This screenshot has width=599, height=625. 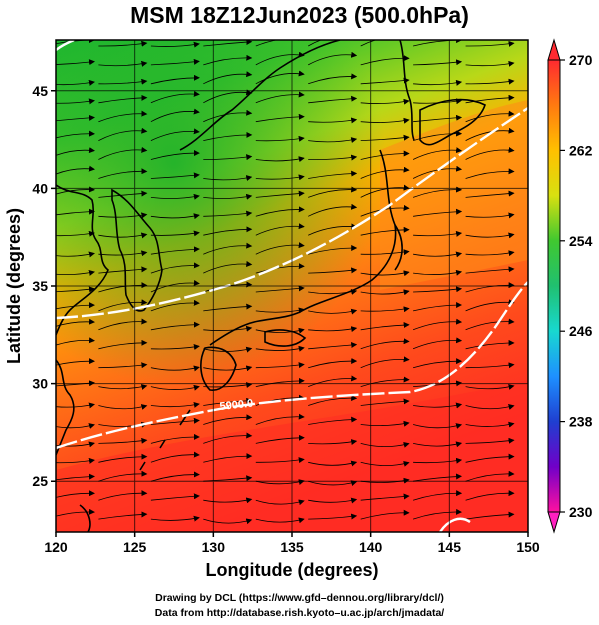 What do you see at coordinates (581, 331) in the screenshot?
I see `colorbar-label: 246` at bounding box center [581, 331].